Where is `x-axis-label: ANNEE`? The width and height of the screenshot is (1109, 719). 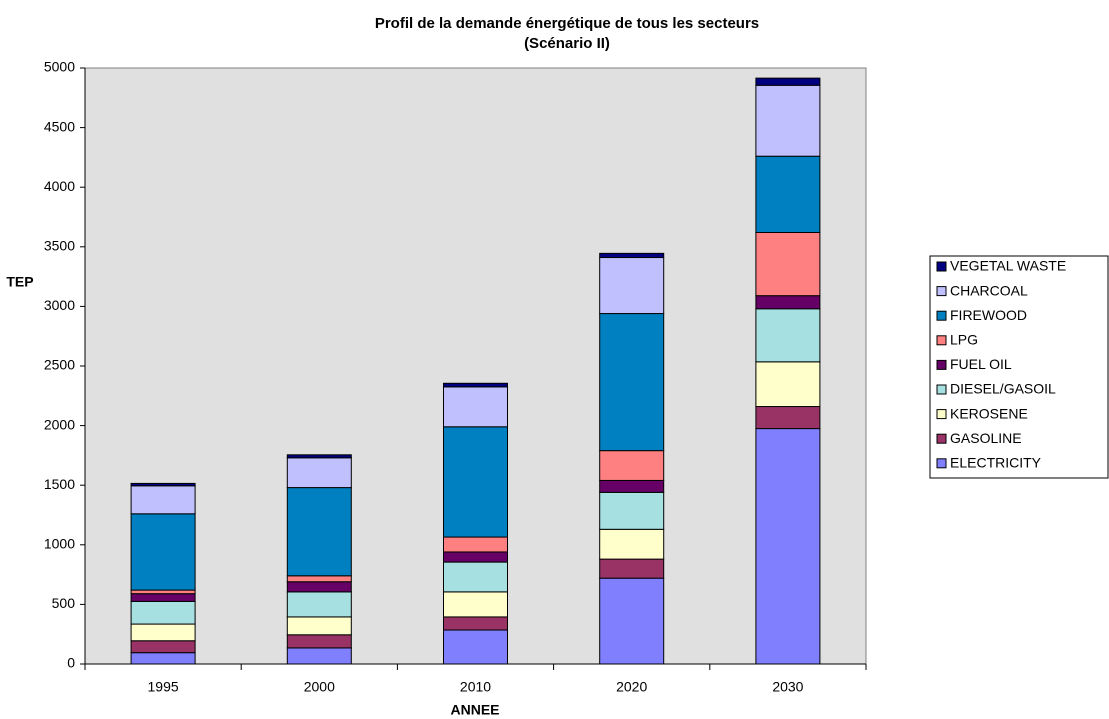 x-axis-label: ANNEE is located at coordinates (474, 710).